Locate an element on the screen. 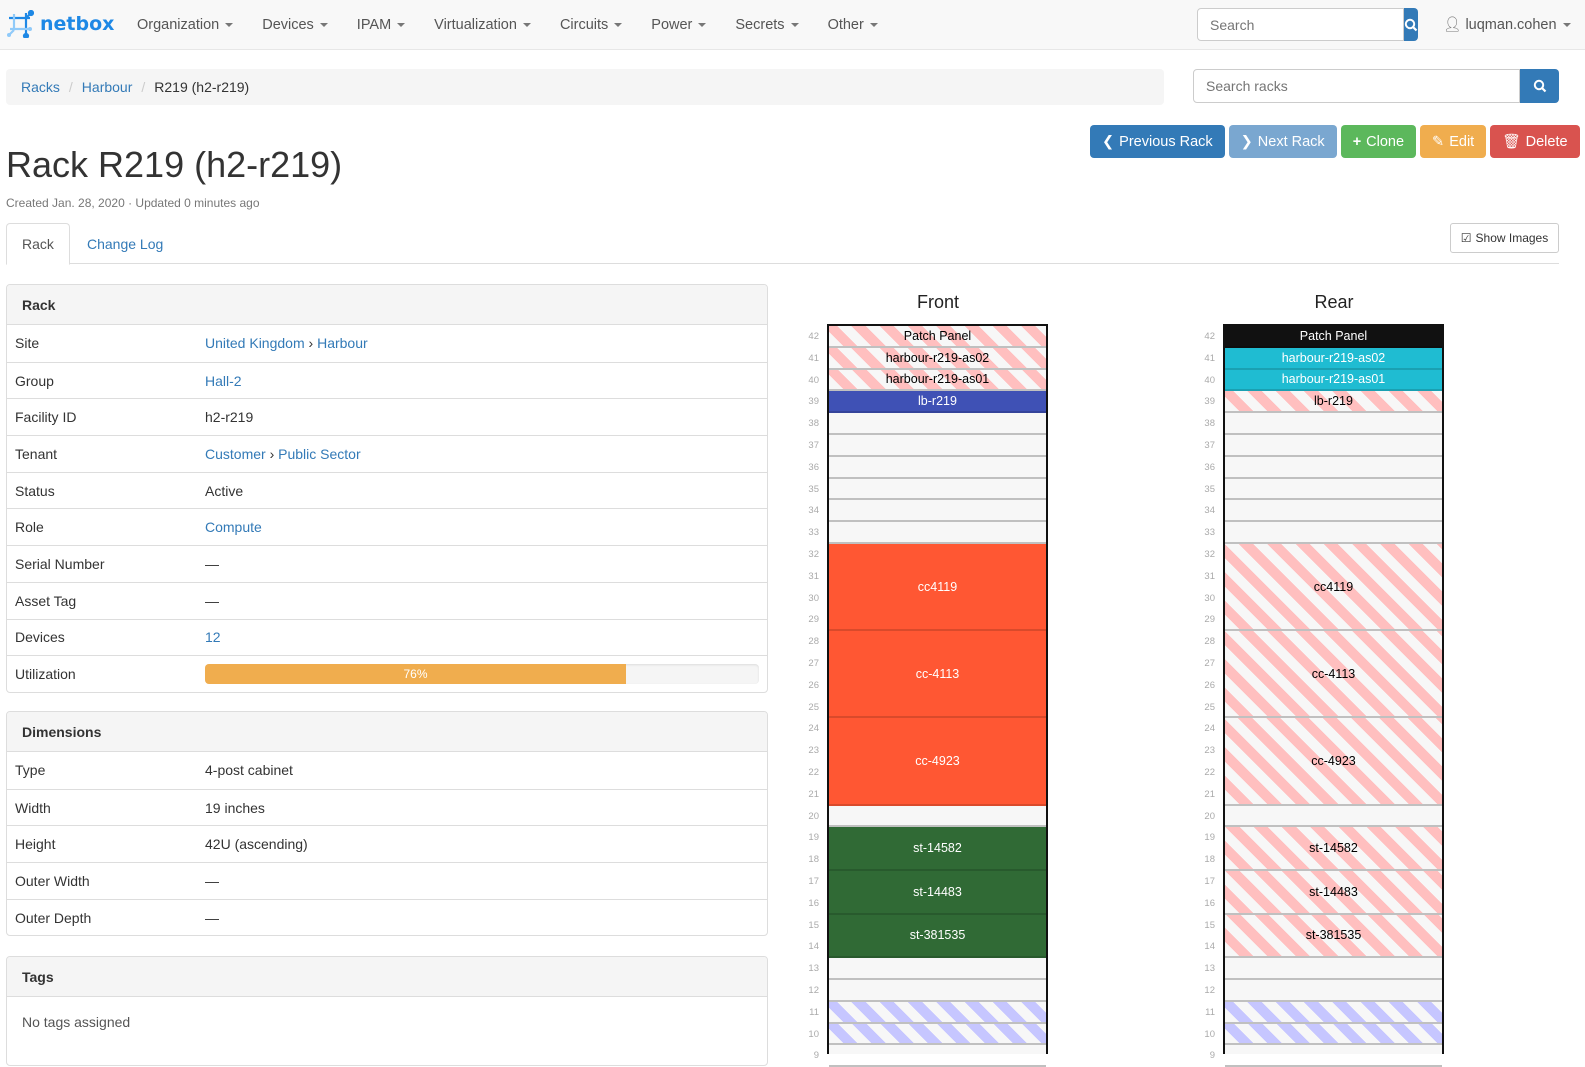  brand-name: netbox is located at coordinates (77, 24).